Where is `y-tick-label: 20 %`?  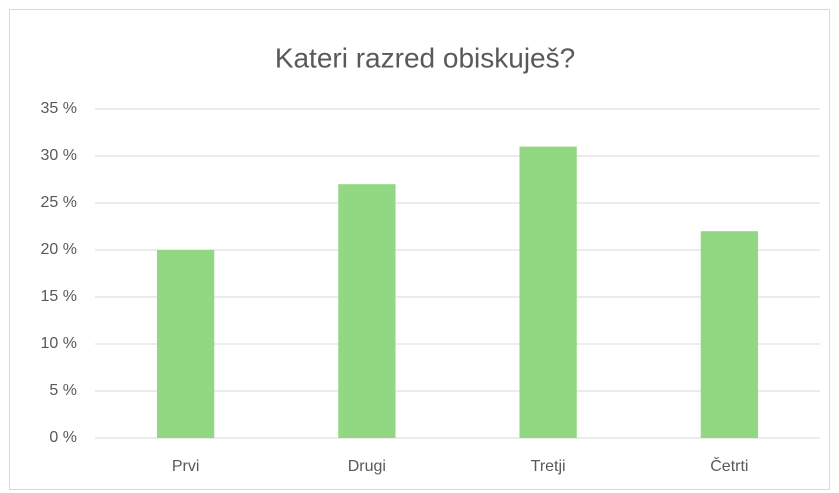 y-tick-label: 20 % is located at coordinates (59, 249).